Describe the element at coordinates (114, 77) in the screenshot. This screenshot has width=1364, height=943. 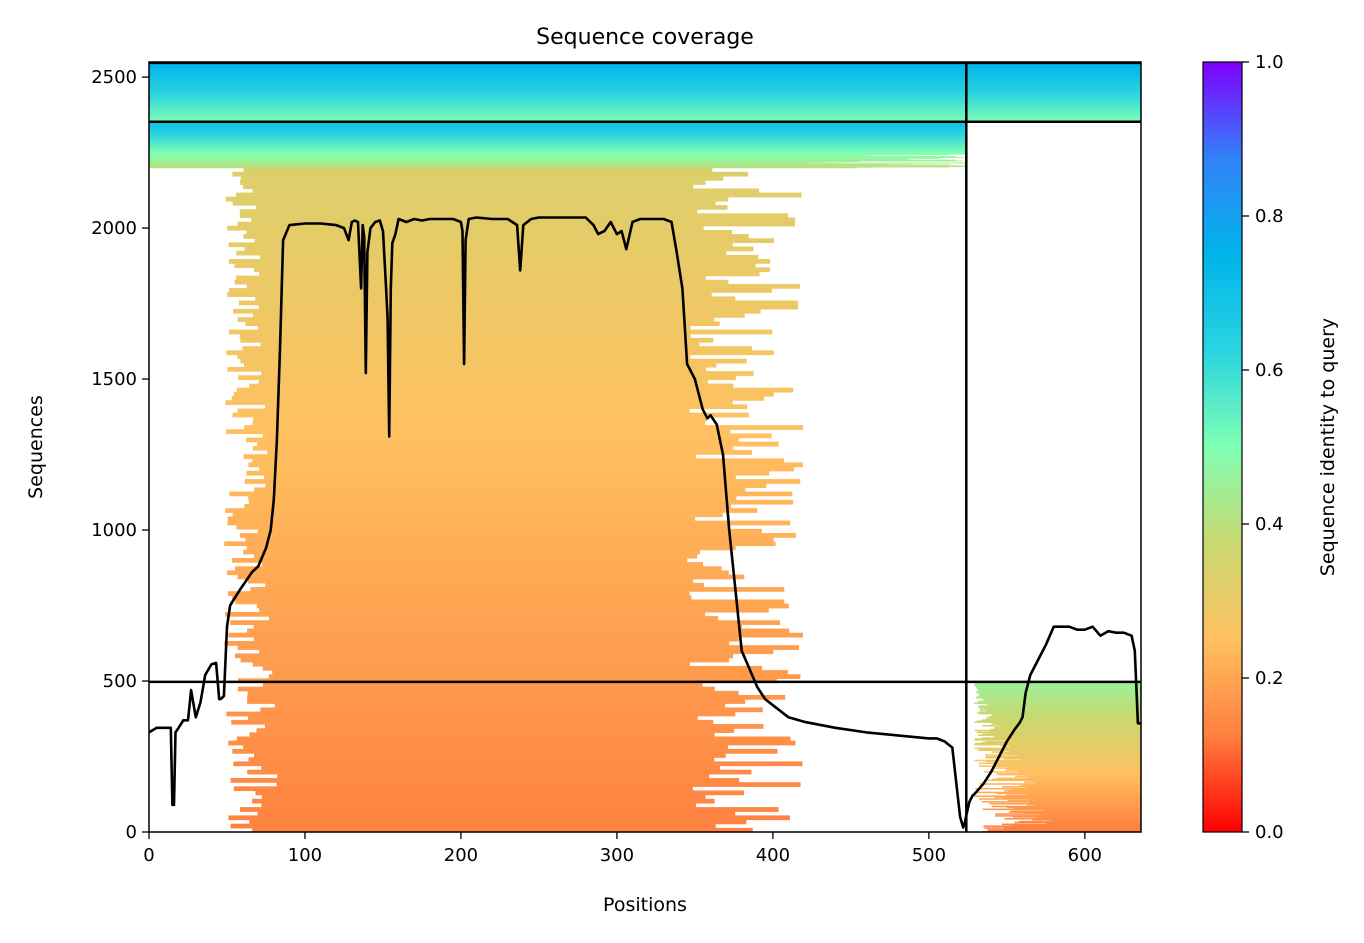
I see `y-tick-label: 2500` at that location.